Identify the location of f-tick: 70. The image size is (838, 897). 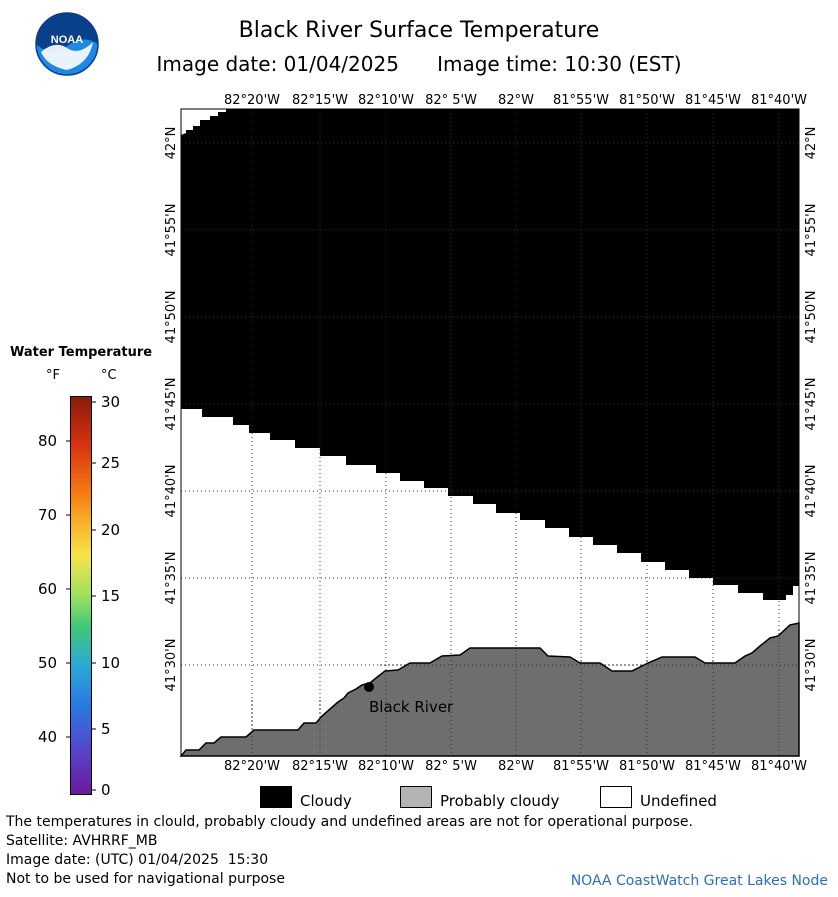
(48, 515).